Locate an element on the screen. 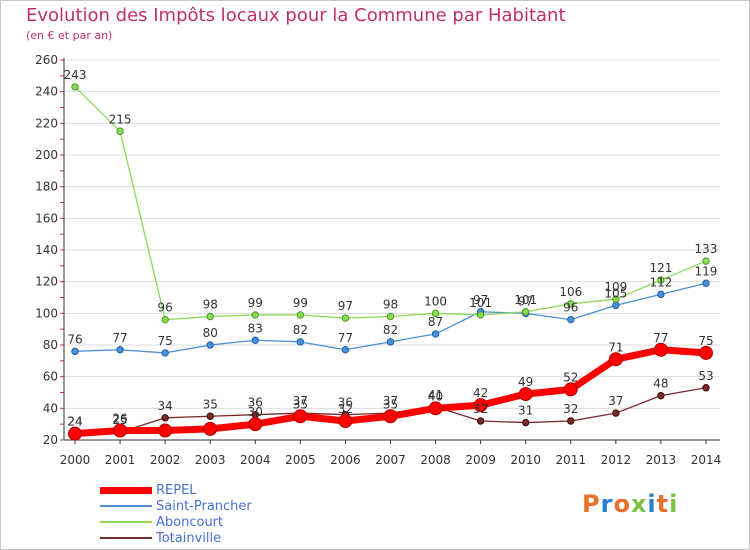 The width and height of the screenshot is (750, 550). data-label-repel: 26 is located at coordinates (119, 419).